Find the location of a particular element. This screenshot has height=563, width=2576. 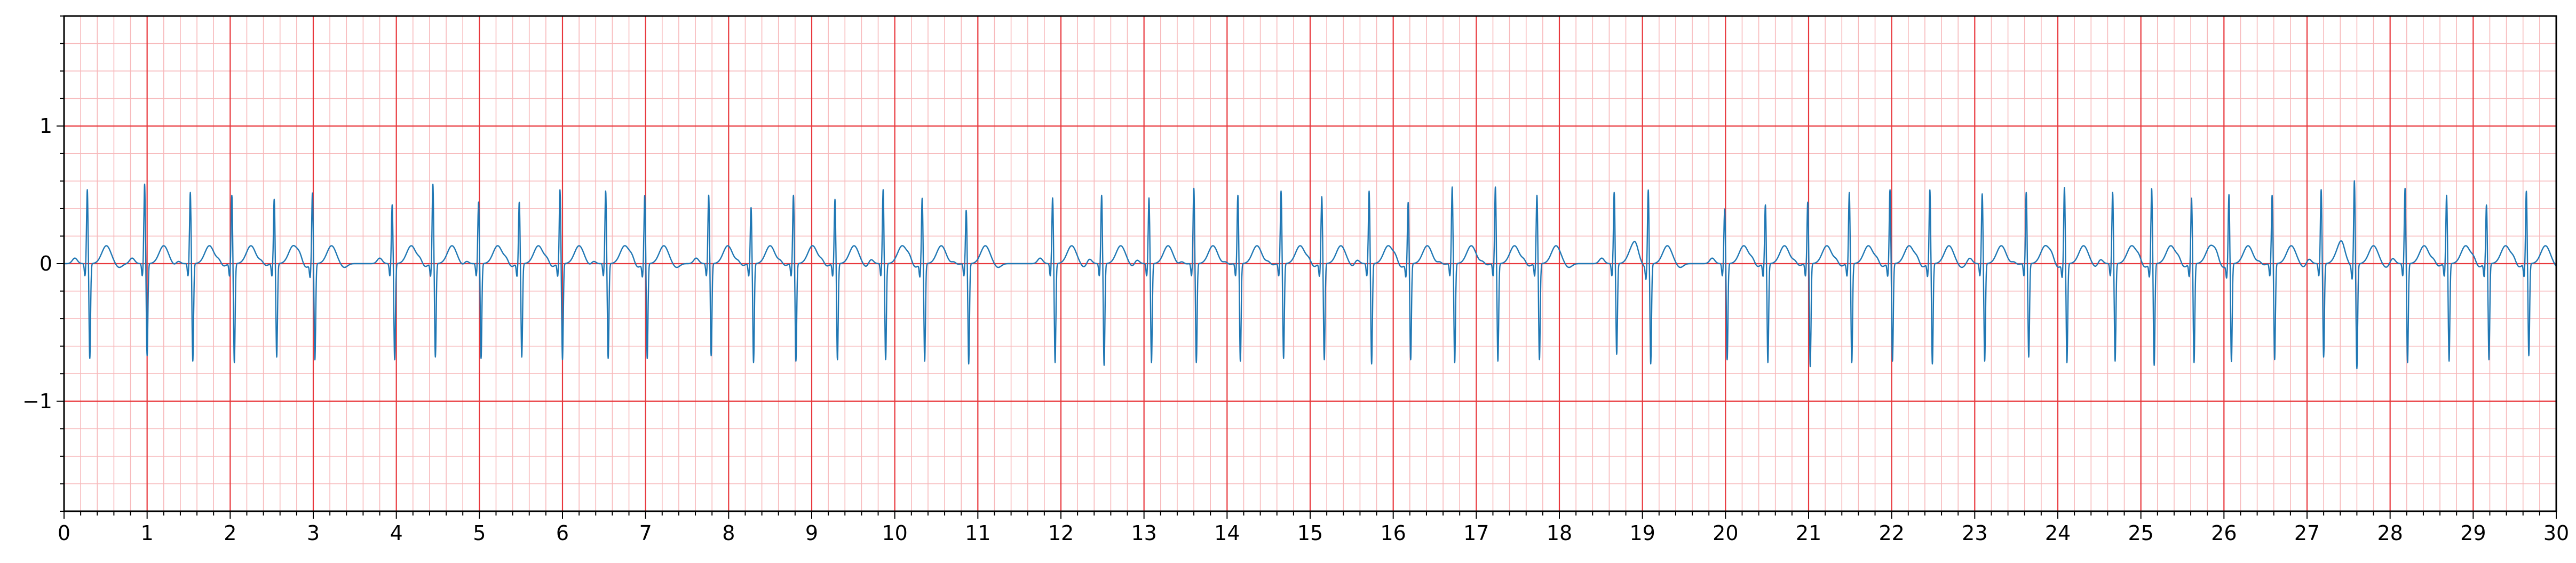

x-tick-label: 10 is located at coordinates (894, 533).